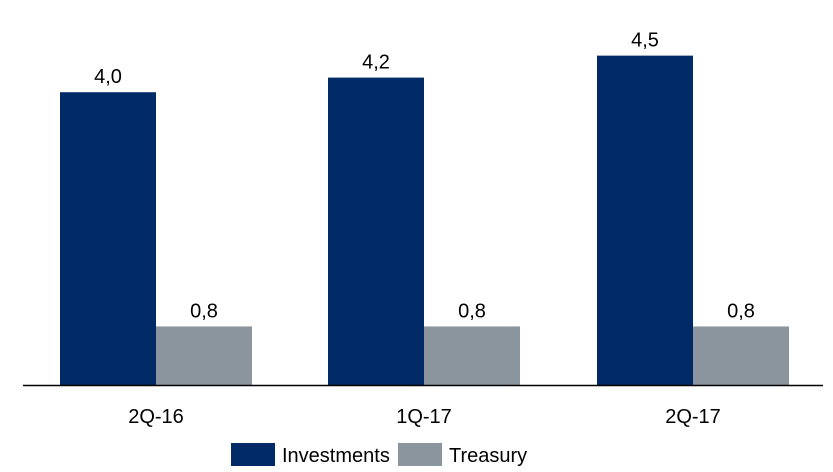 The image size is (833, 472). Describe the element at coordinates (156, 417) in the screenshot. I see `x-tick-label: 2Q-16` at that location.